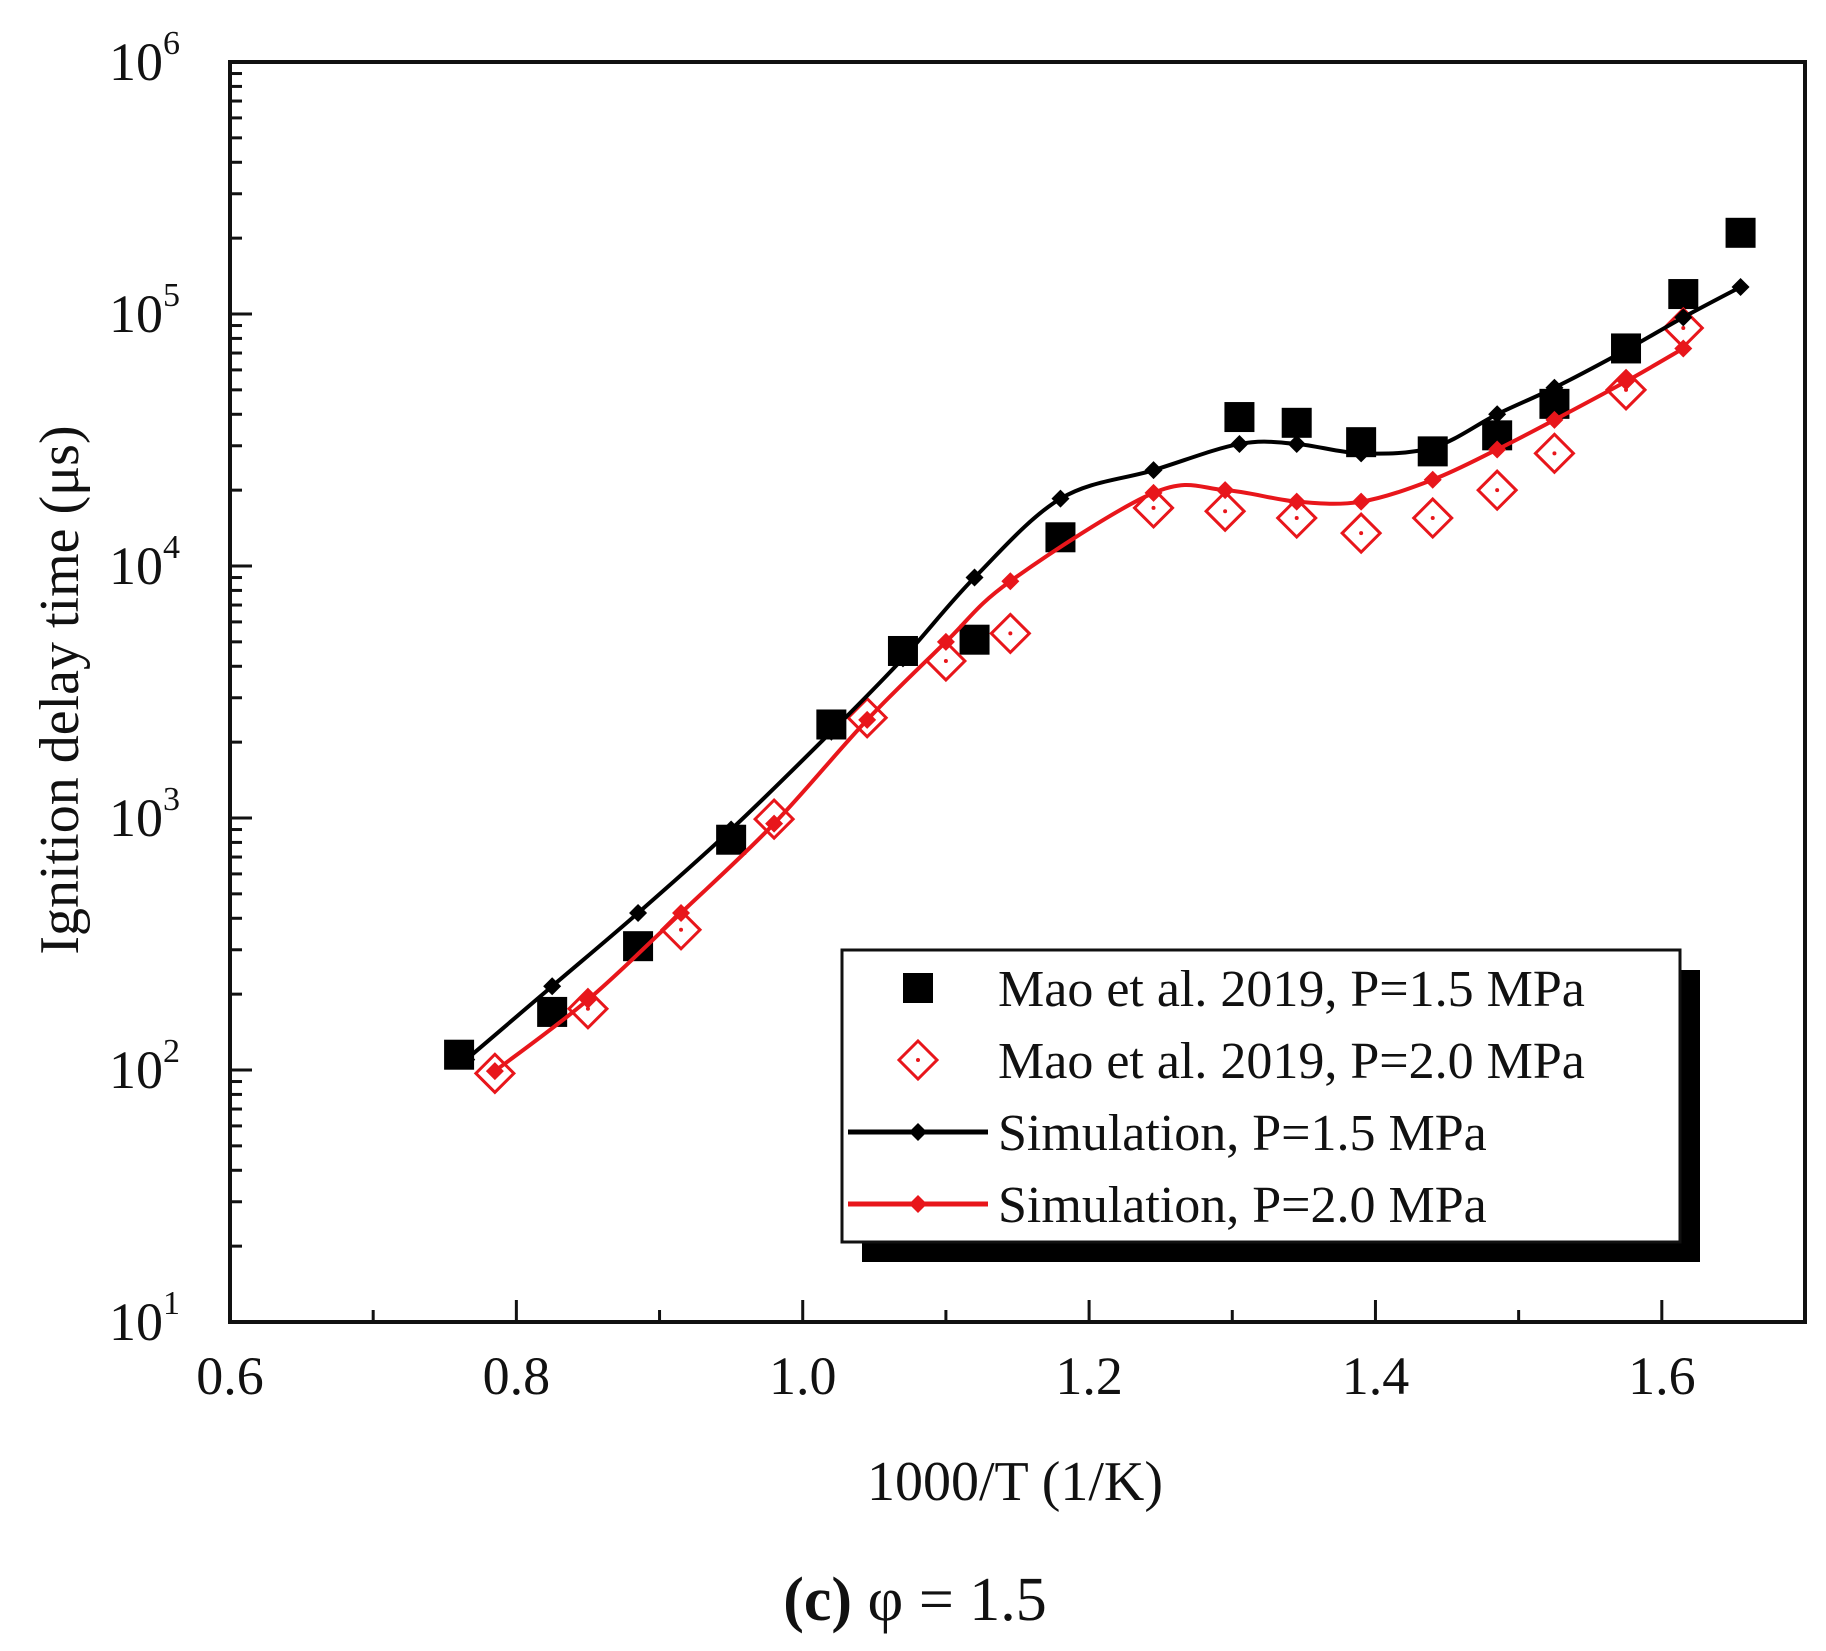  I want to click on y-tick-label: 10⁶, so click(144, 58).